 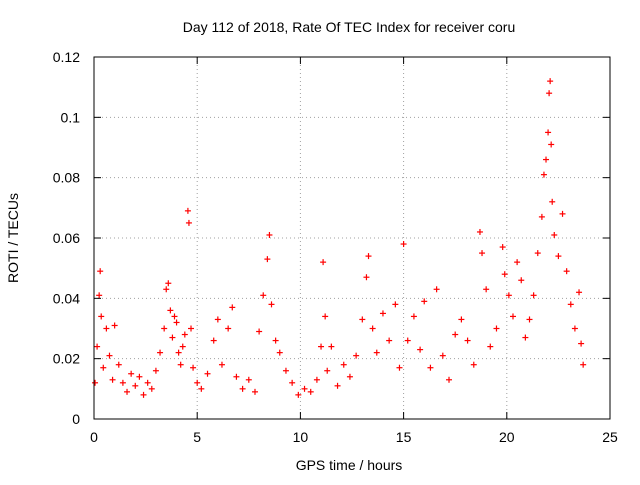 I want to click on y-axis-label: ROTI / TECUs, so click(x=13, y=238).